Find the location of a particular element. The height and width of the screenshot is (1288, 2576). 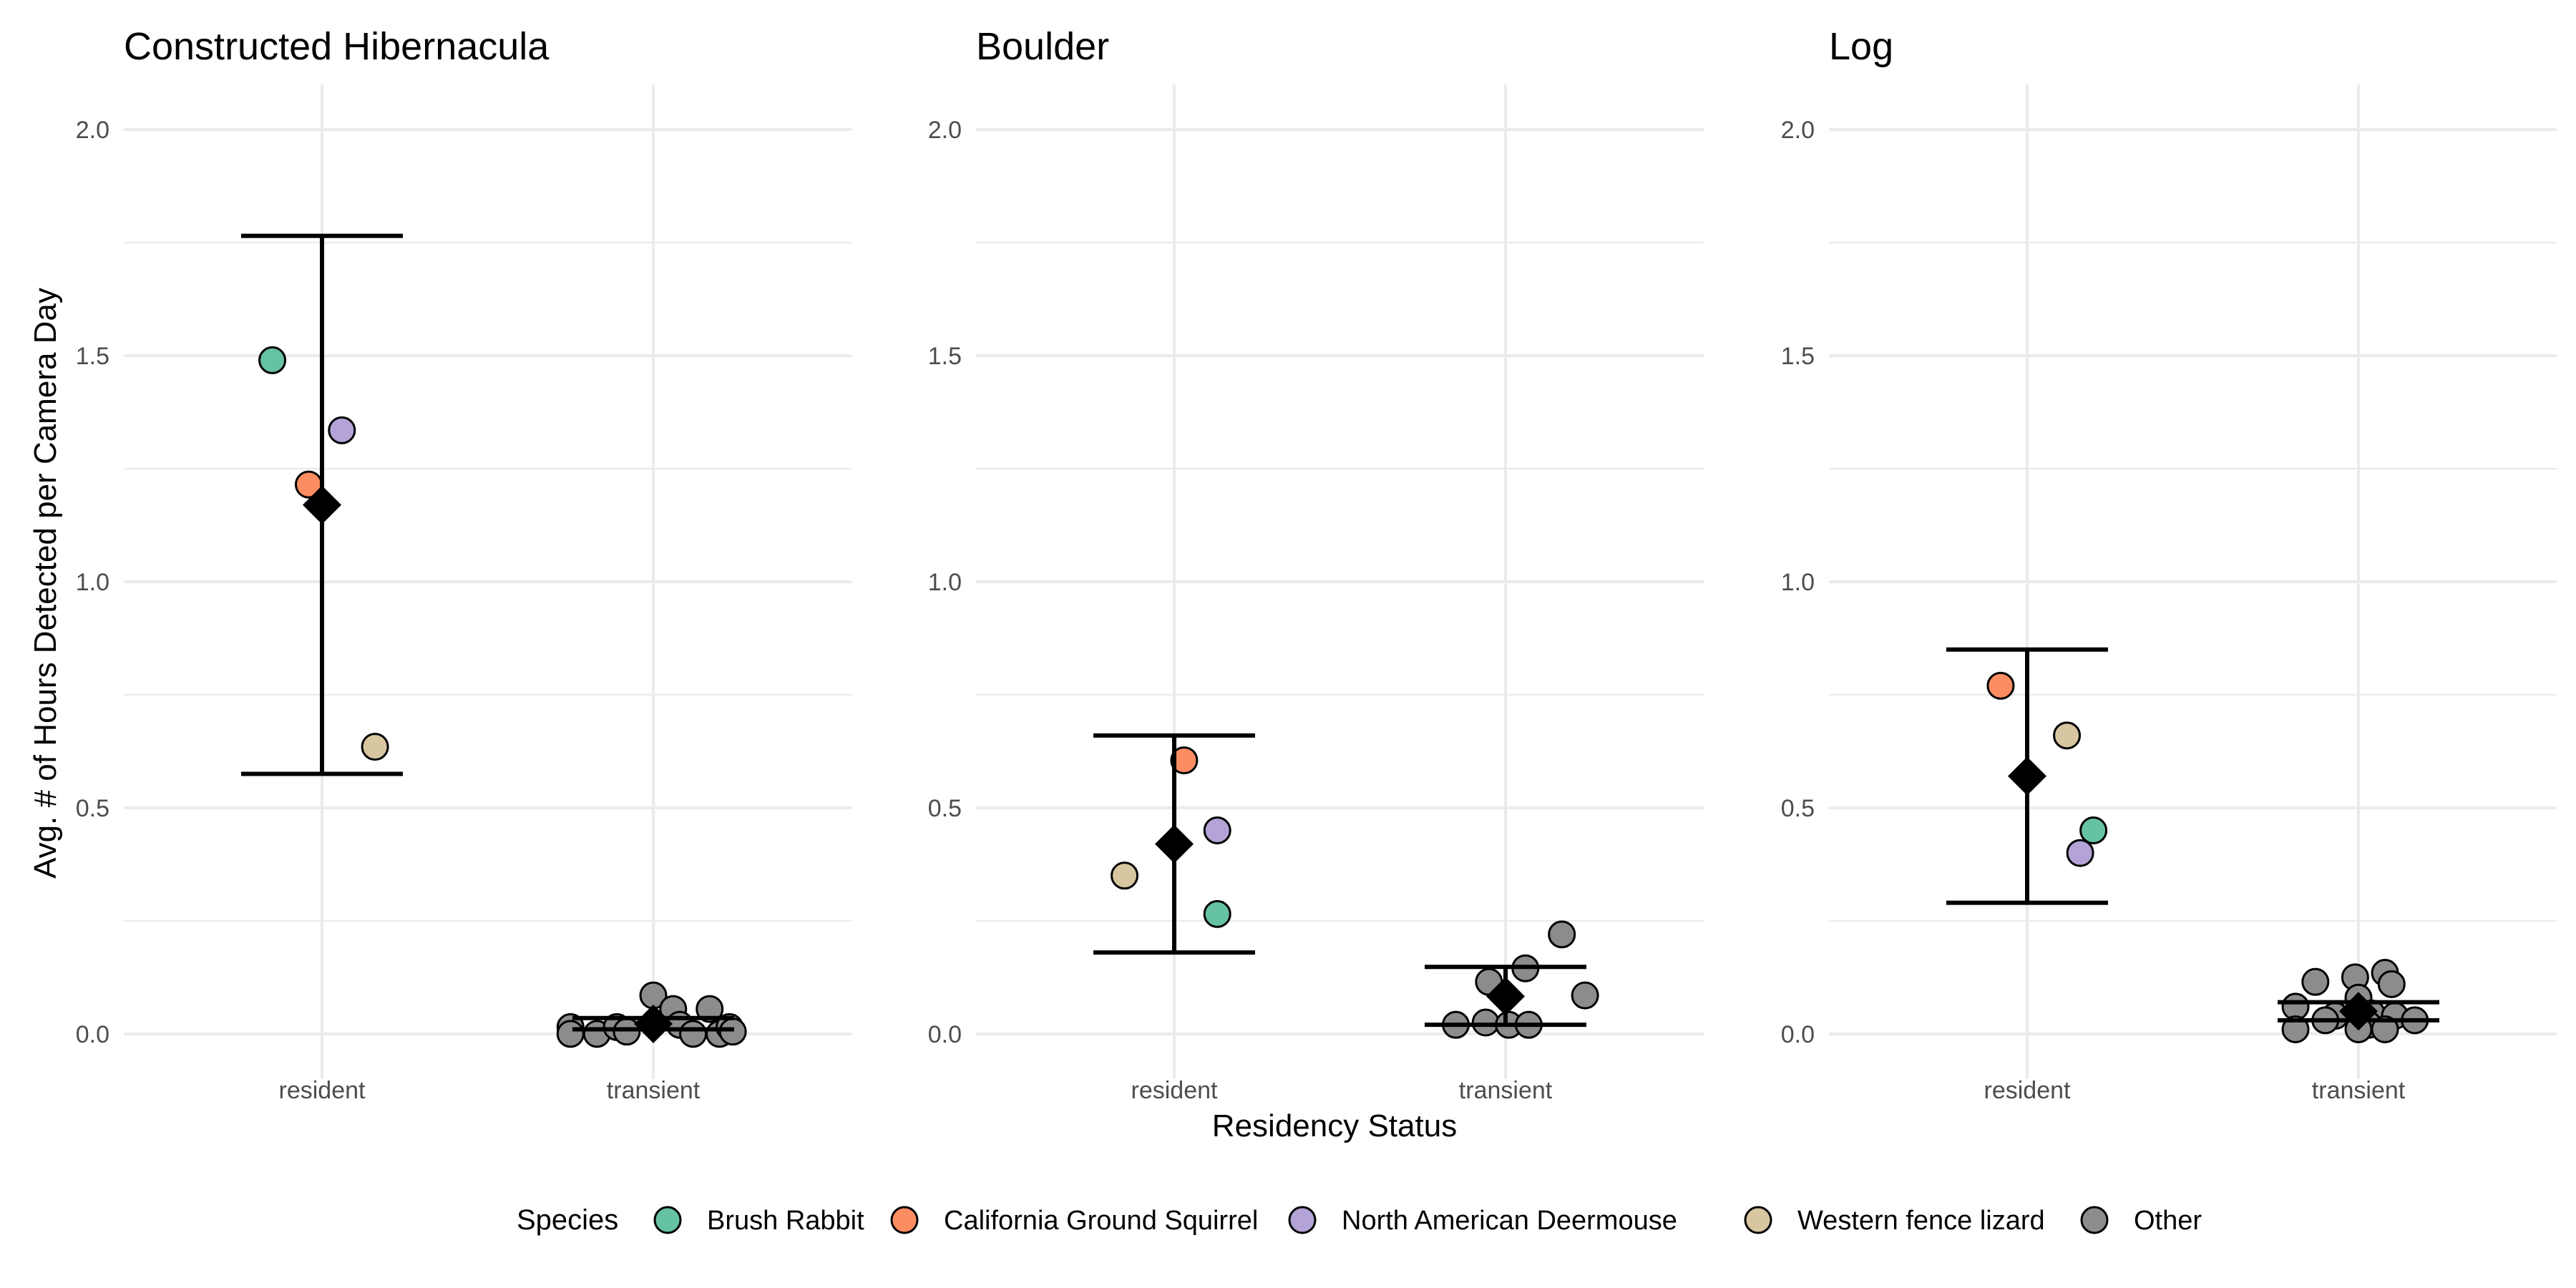

legend-item: California Ground Squirrel is located at coordinates (1074, 1221).